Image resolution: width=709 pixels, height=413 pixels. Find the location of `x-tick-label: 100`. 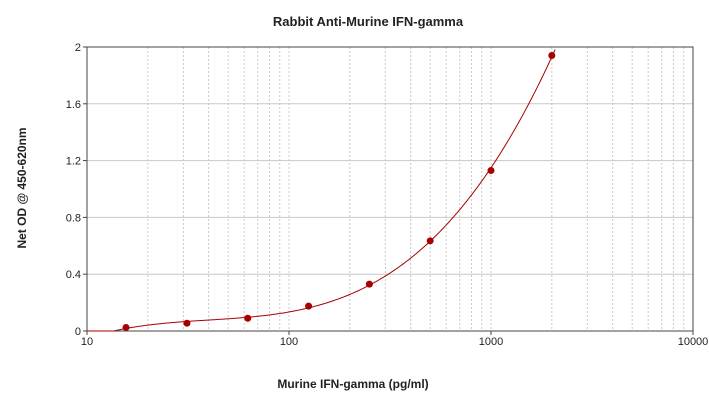

x-tick-label: 100 is located at coordinates (289, 342).